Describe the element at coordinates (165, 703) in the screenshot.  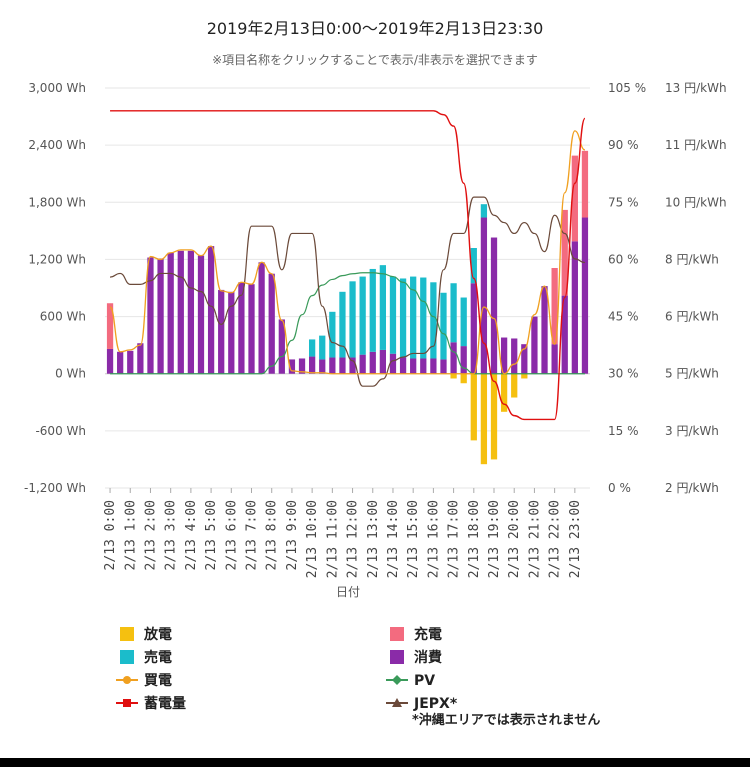
I see `legend-label: 蓄電量` at that location.